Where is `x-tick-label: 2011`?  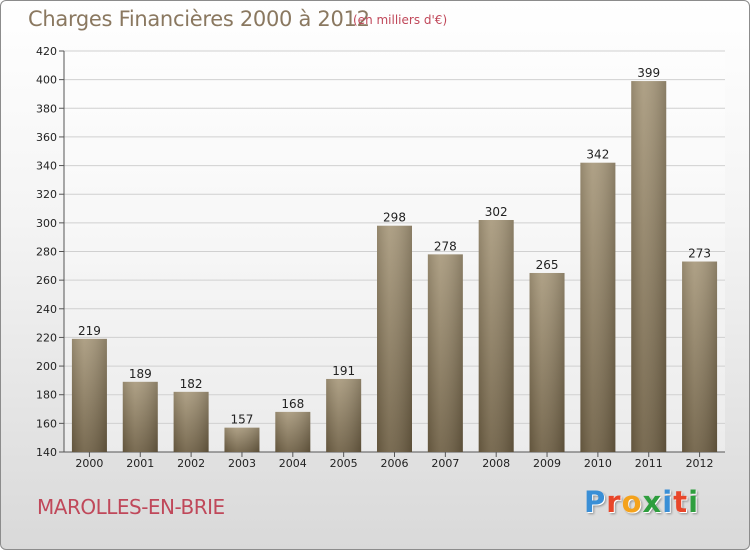
x-tick-label: 2011 is located at coordinates (649, 463).